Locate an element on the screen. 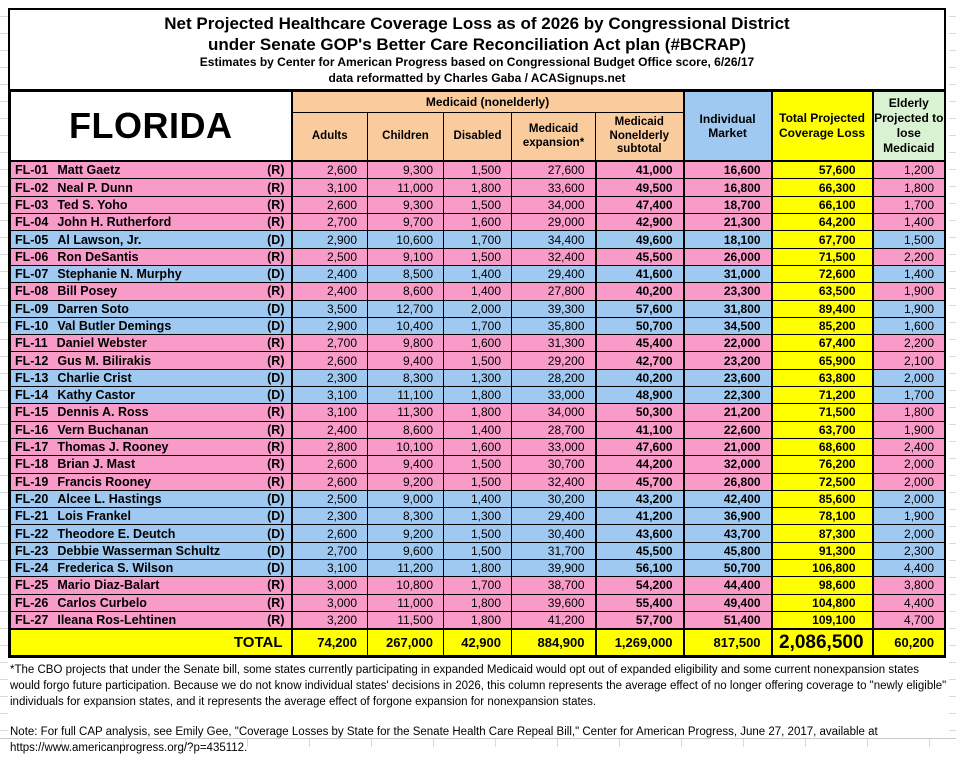  district-id: FL-14 is located at coordinates (32, 395).